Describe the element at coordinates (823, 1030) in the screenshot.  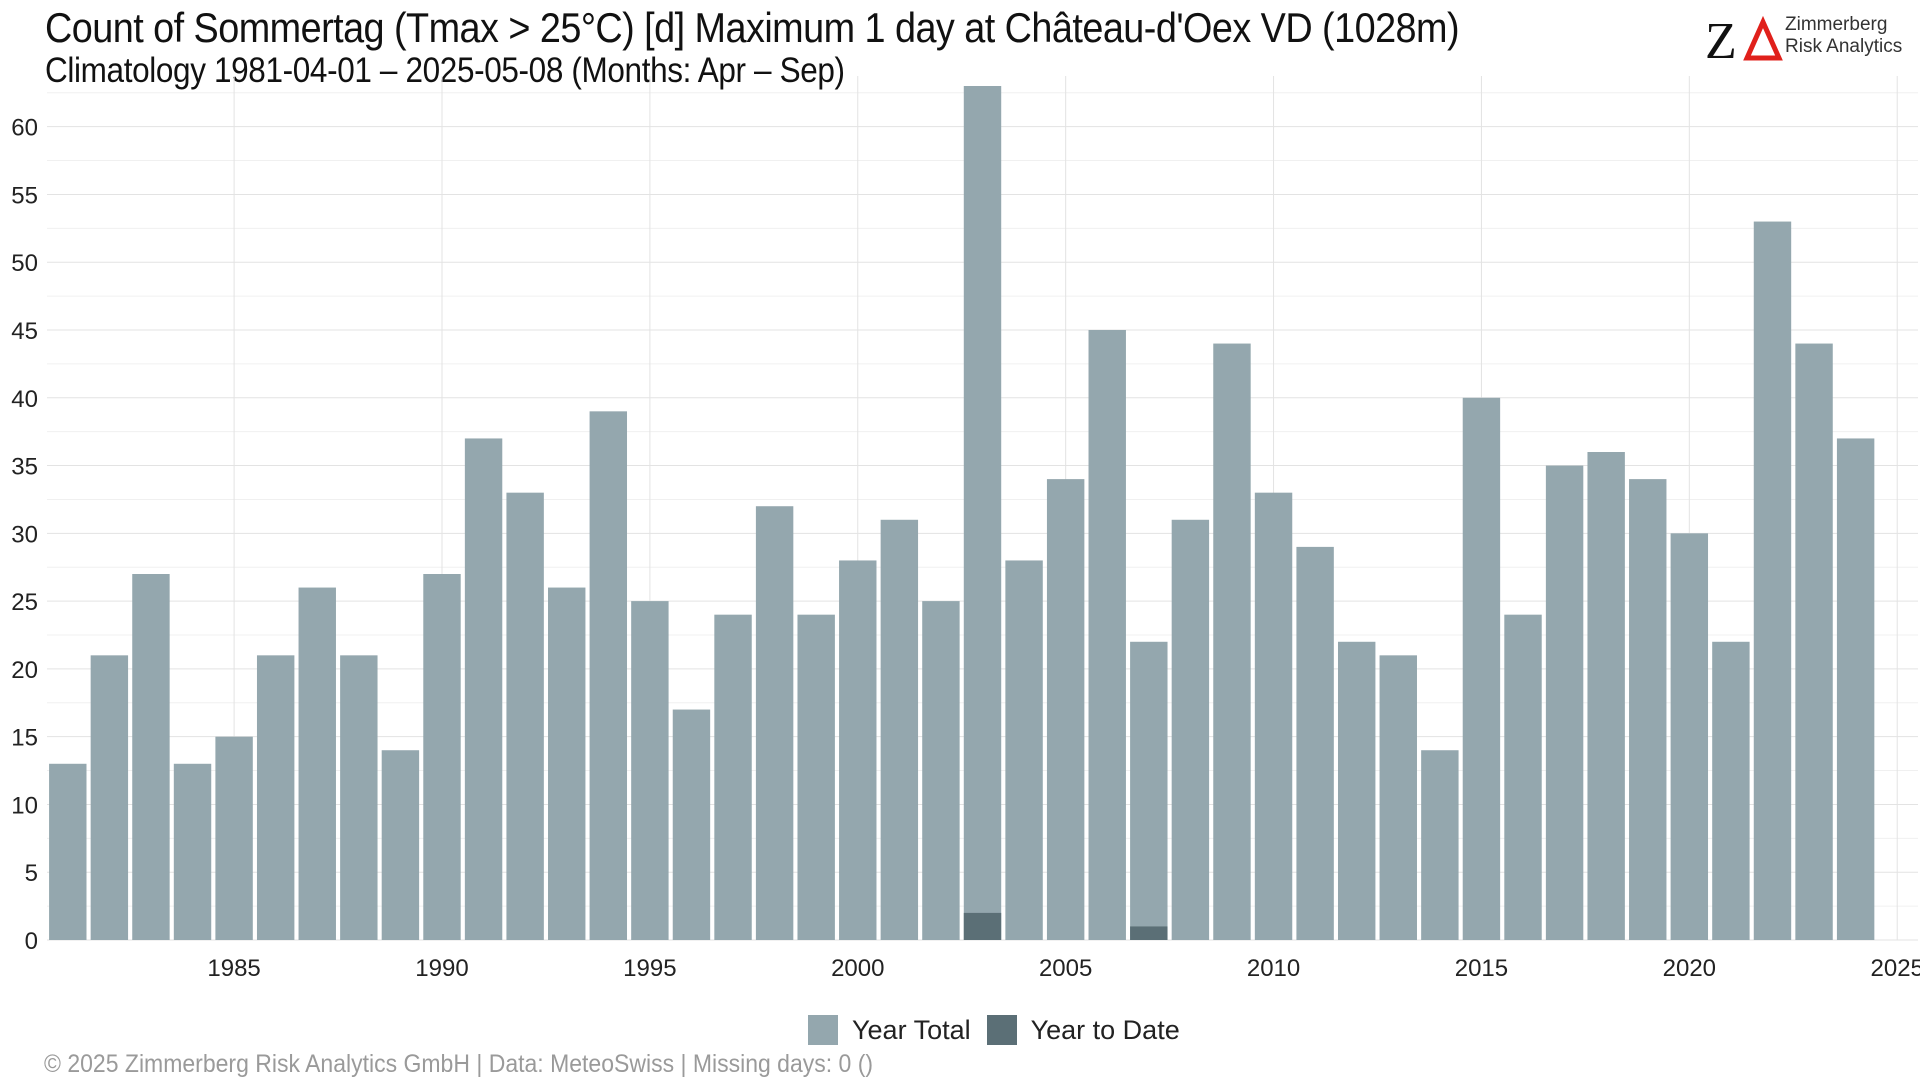
I see `legend-swatch-year-total` at that location.